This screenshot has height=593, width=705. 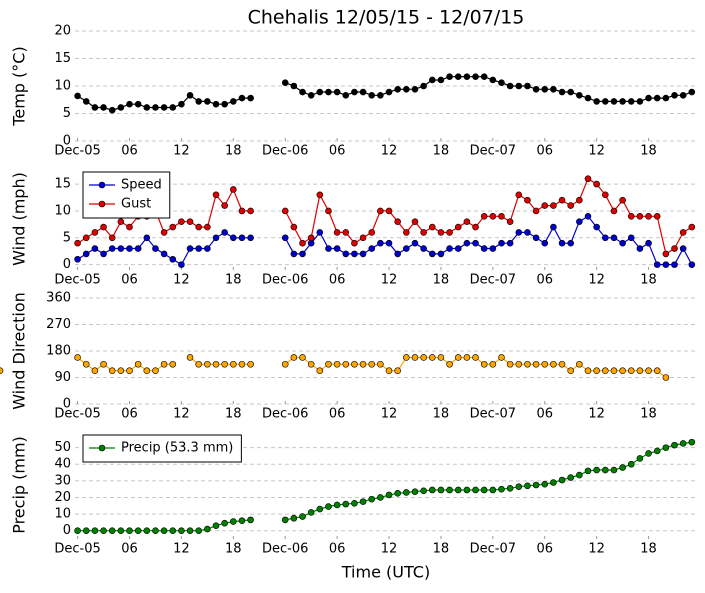 I want to click on y-tick-label: 90, so click(x=62, y=377).